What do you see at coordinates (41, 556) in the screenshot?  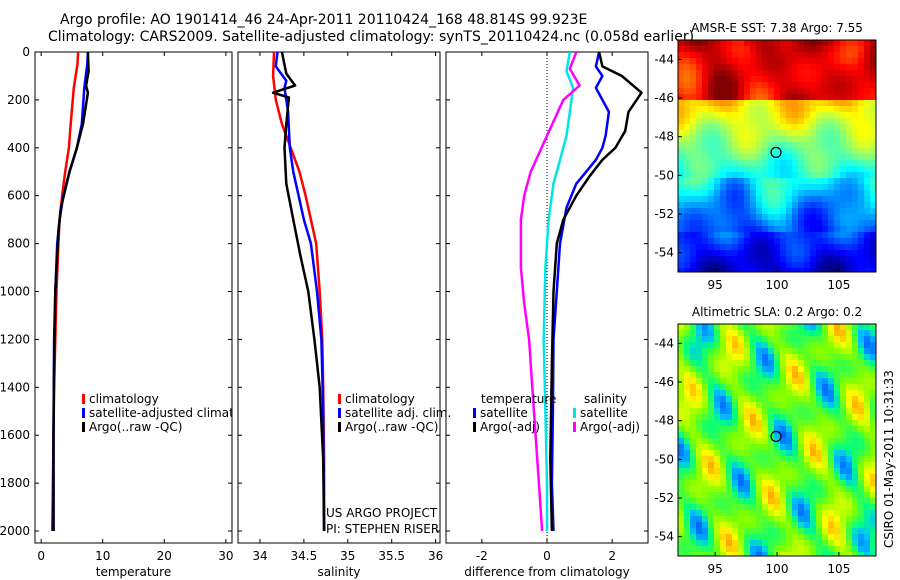 I see `x-tick-label-temperature: 0` at bounding box center [41, 556].